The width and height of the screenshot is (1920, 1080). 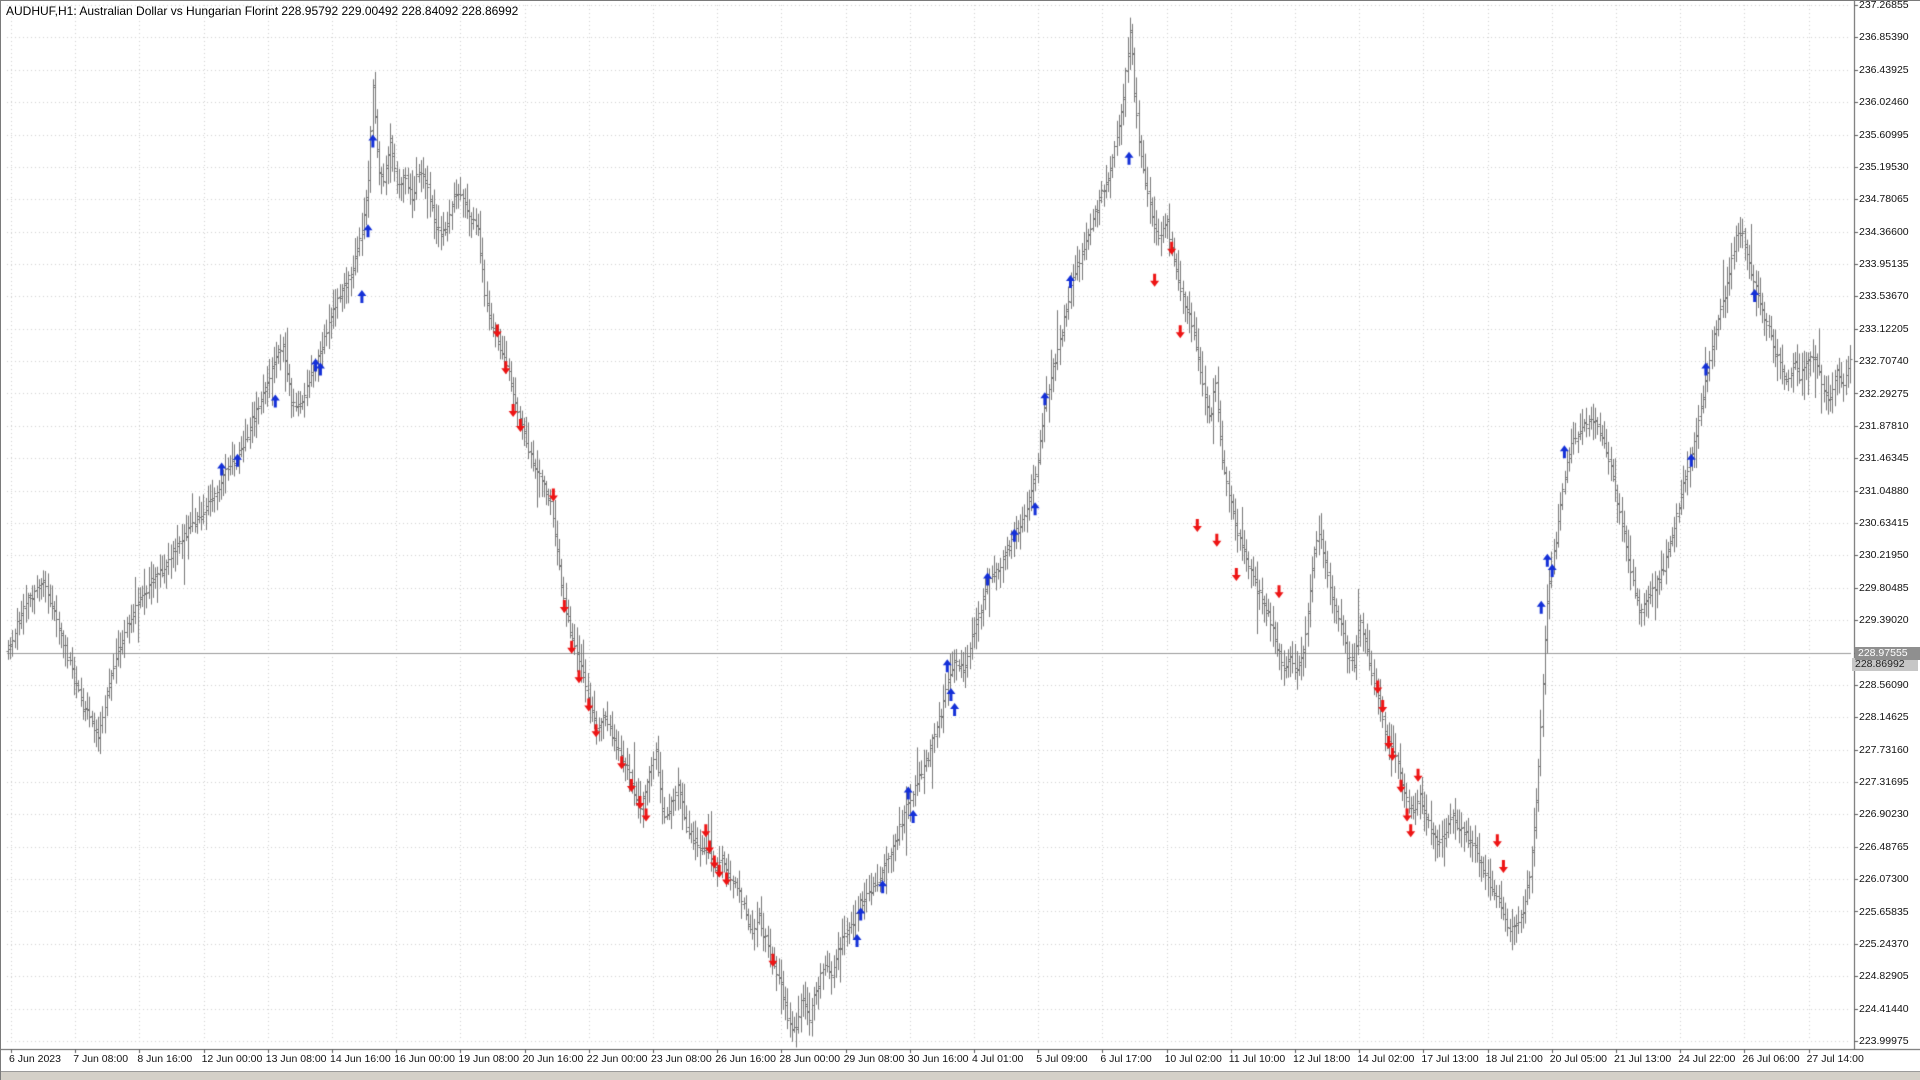 I want to click on time-axis-label: 12 Jun 00:00, so click(x=232, y=1059).